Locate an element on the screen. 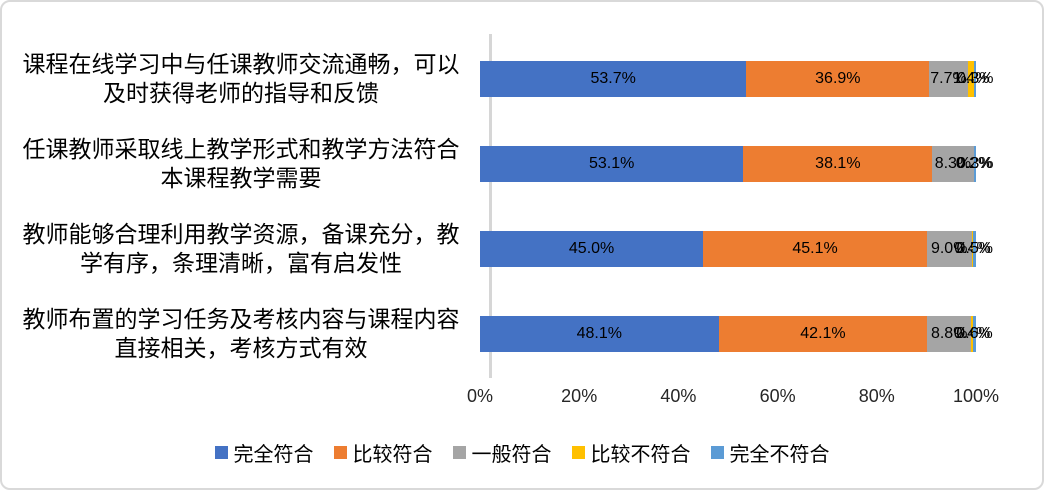 The height and width of the screenshot is (490, 1044). x-axis-tick: 40% is located at coordinates (678, 396).